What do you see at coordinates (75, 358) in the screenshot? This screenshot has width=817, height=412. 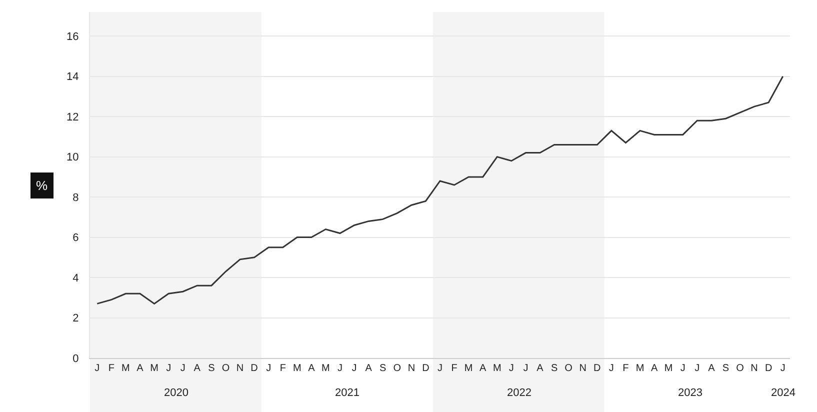 I see `y-tick-label: 0` at bounding box center [75, 358].